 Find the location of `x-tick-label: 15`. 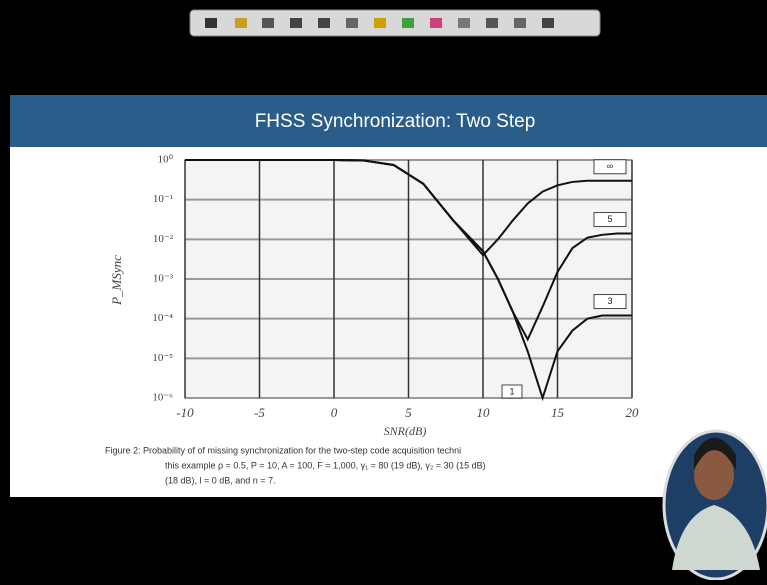

x-tick-label: 15 is located at coordinates (558, 412).